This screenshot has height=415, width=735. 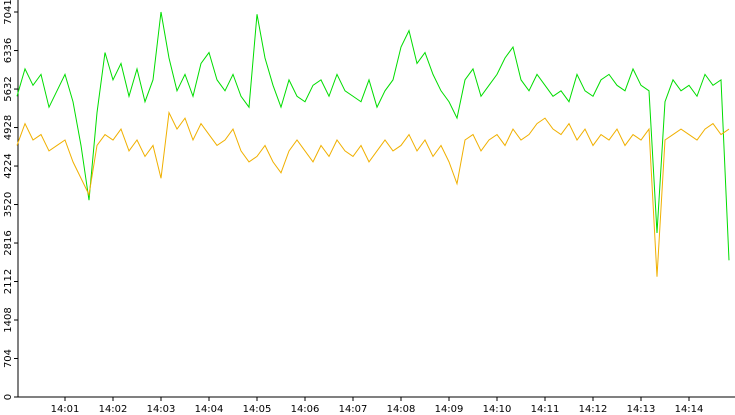 I want to click on x-tick-label: 14:02, so click(x=113, y=409).